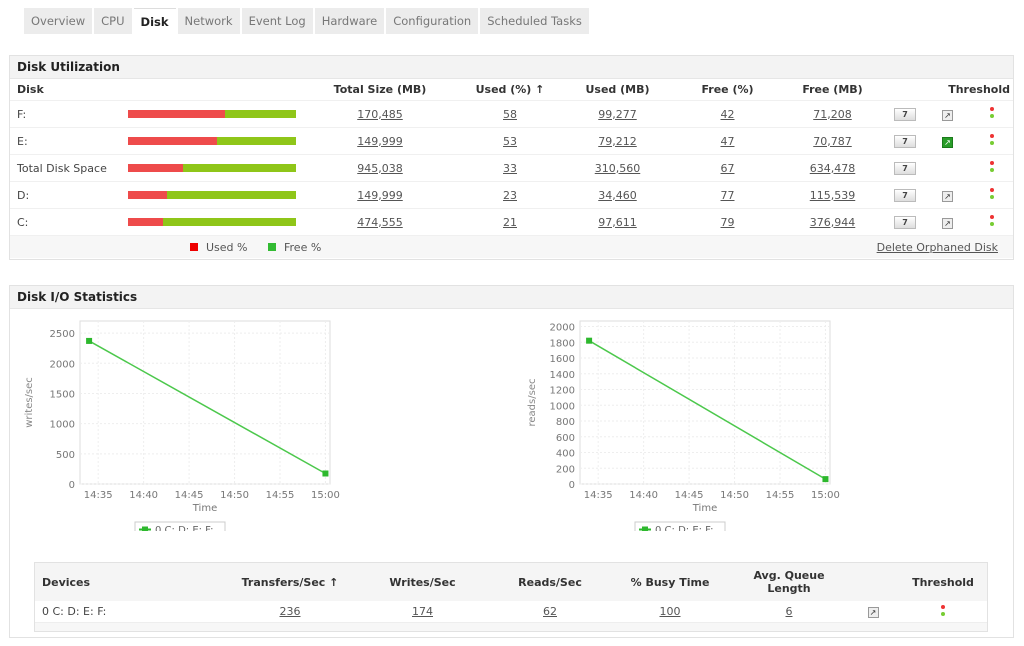  I want to click on total-size-link: 170,485, so click(380, 114).